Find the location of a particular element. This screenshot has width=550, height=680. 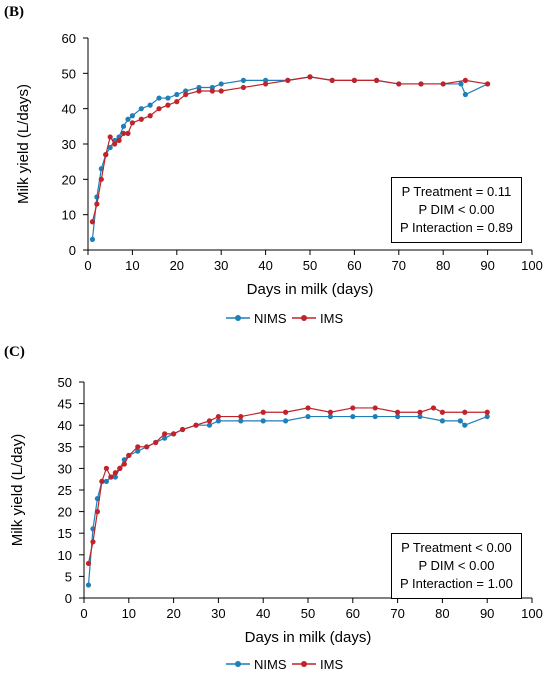

panel-label: (C) is located at coordinates (14, 352).